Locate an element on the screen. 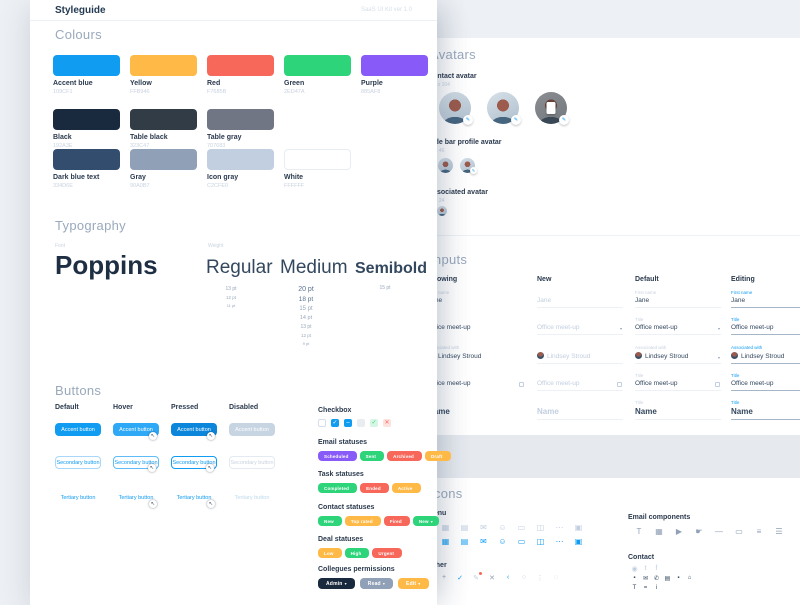 The width and height of the screenshot is (800, 605). status-badge: Low is located at coordinates (330, 553).